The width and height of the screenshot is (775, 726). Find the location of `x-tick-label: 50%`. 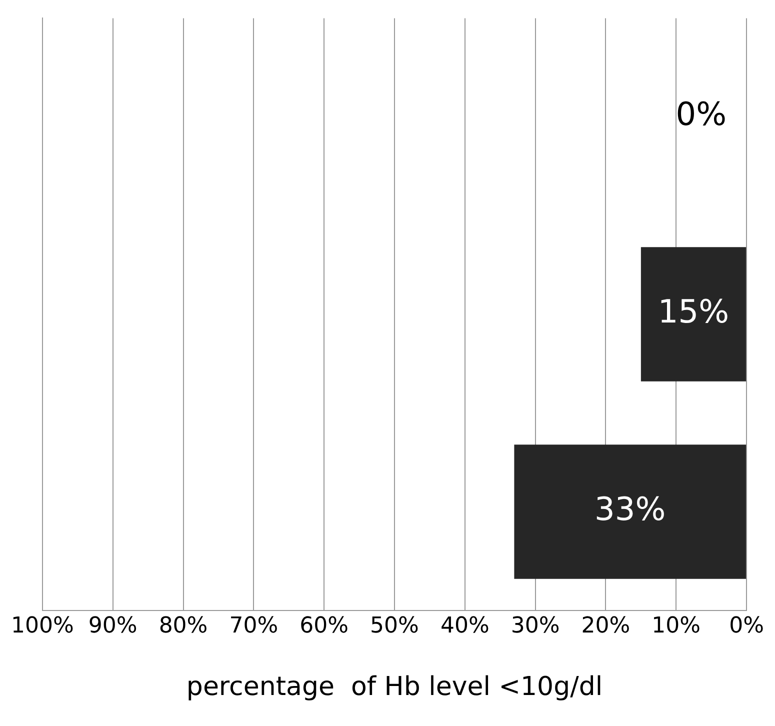

x-tick-label: 50% is located at coordinates (394, 625).